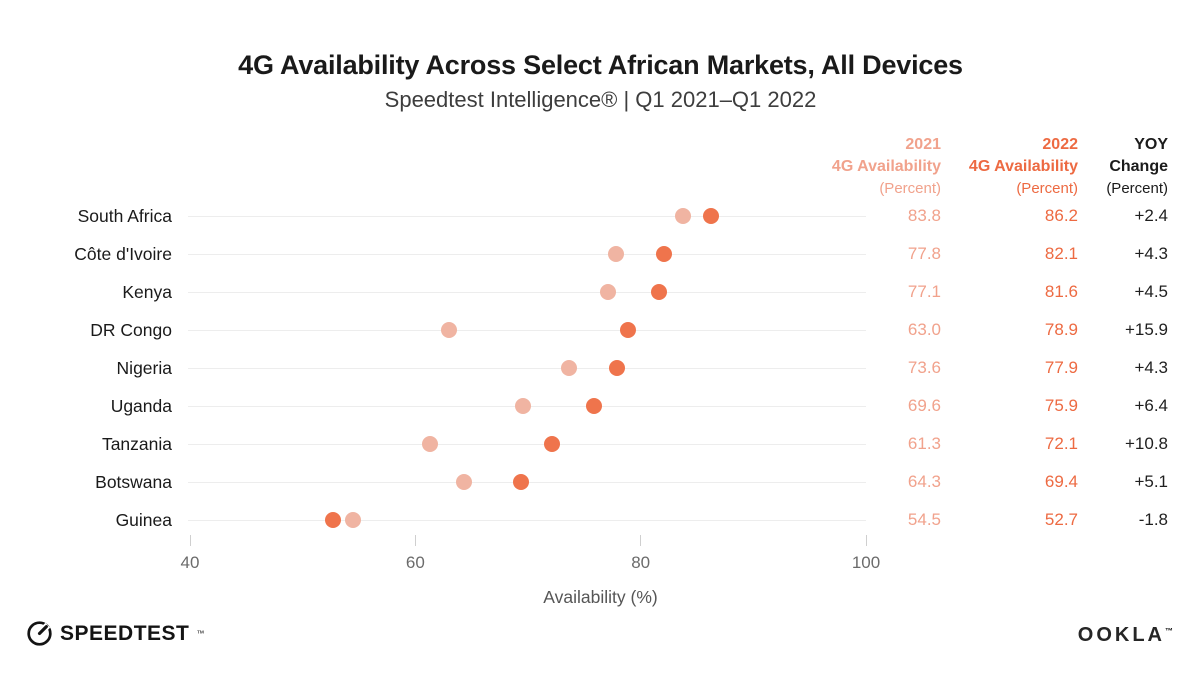  What do you see at coordinates (125, 633) in the screenshot?
I see `speedtest-wordmark: SPEEDTEST` at bounding box center [125, 633].